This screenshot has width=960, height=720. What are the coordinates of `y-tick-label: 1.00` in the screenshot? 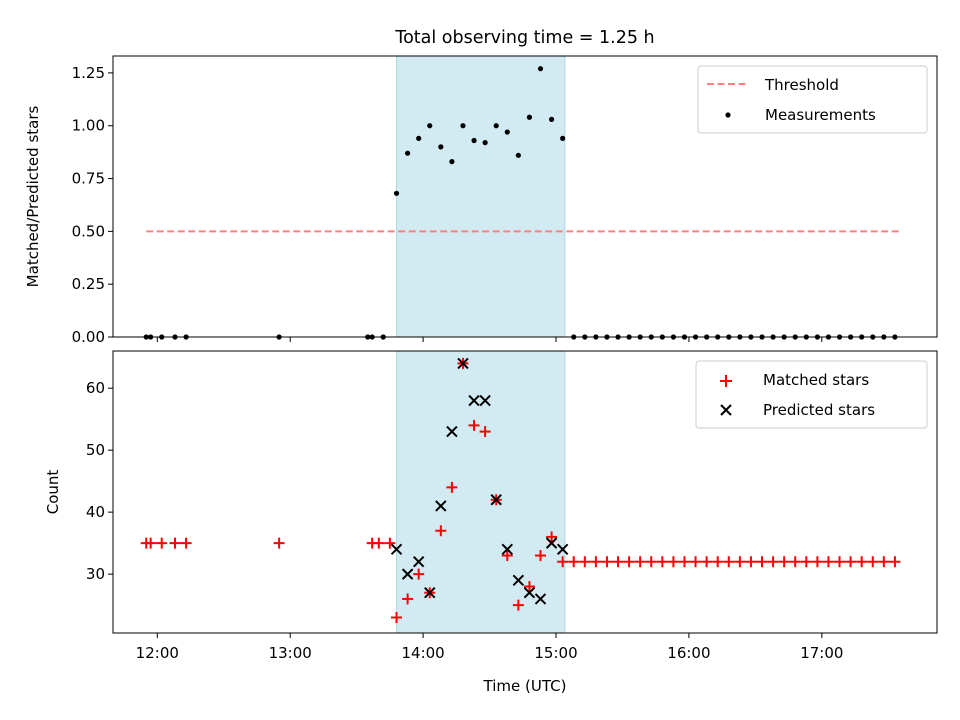 It's located at (88, 126).